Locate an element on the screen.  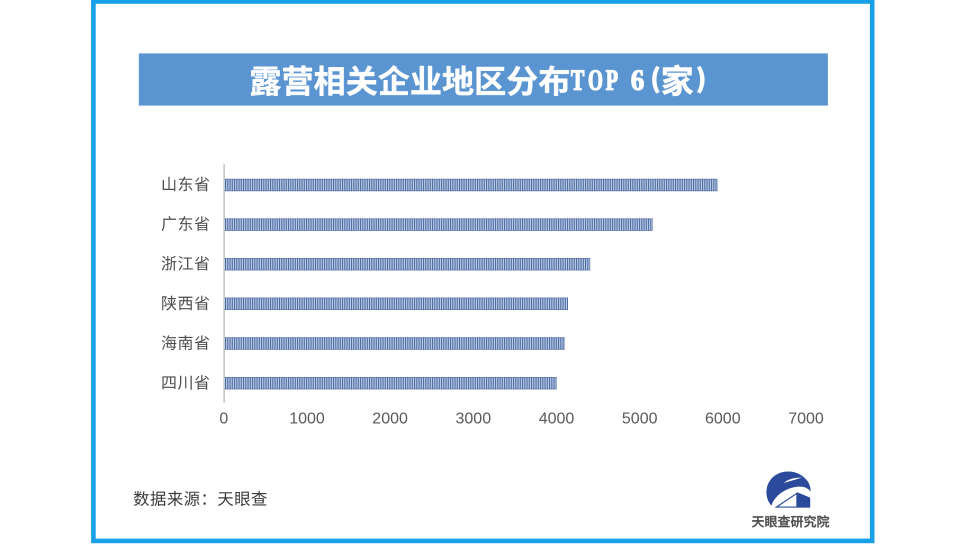
svg-text: 1000 is located at coordinates (307, 419).